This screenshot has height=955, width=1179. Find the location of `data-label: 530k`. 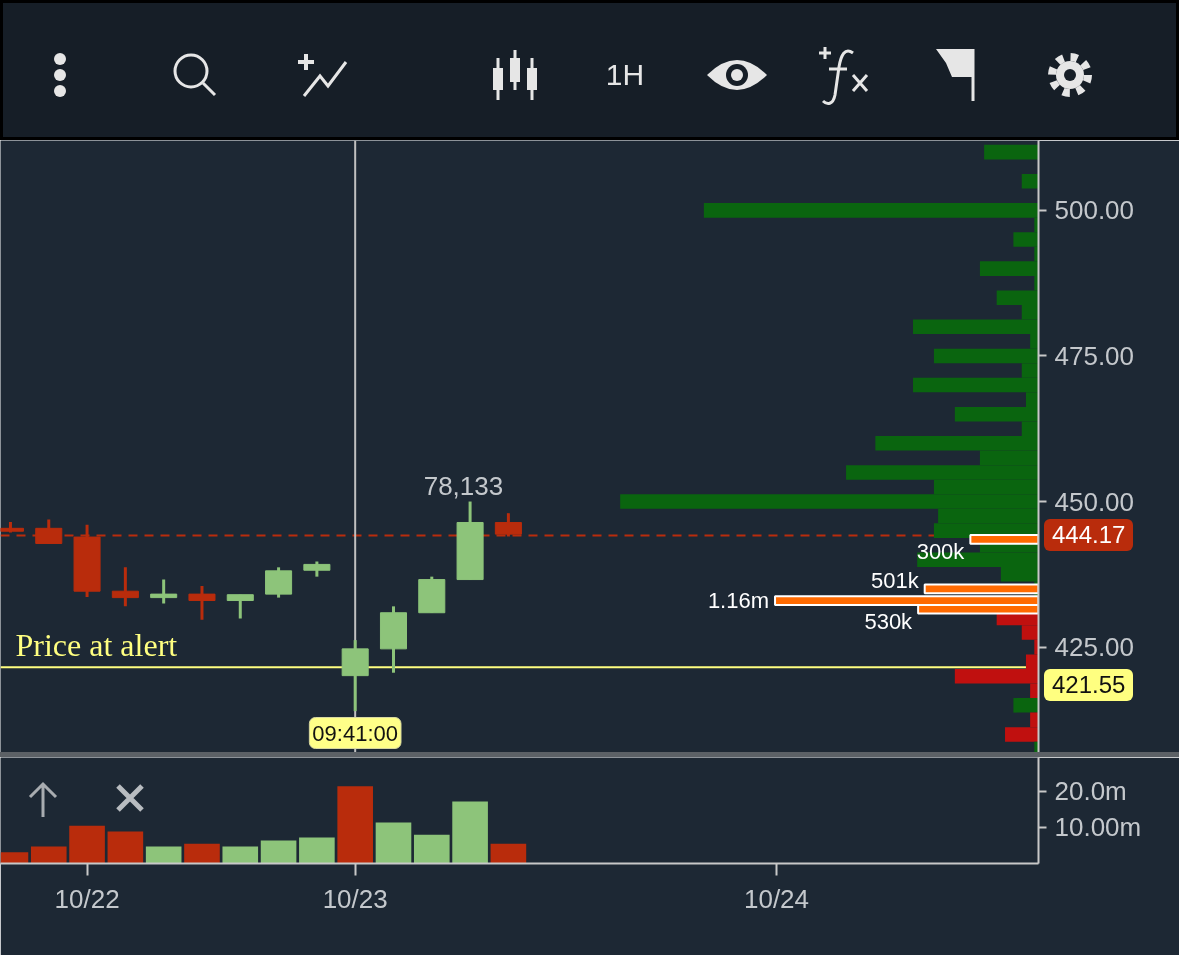

data-label: 530k is located at coordinates (889, 621).